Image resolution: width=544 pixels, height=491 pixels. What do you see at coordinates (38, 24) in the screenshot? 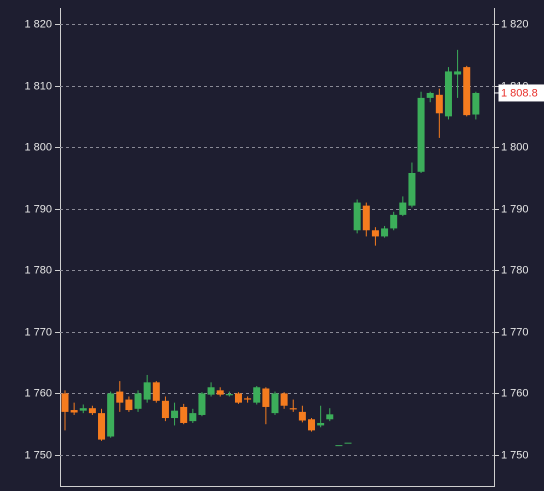
I see `y-tick-label: 1 820` at bounding box center [38, 24].